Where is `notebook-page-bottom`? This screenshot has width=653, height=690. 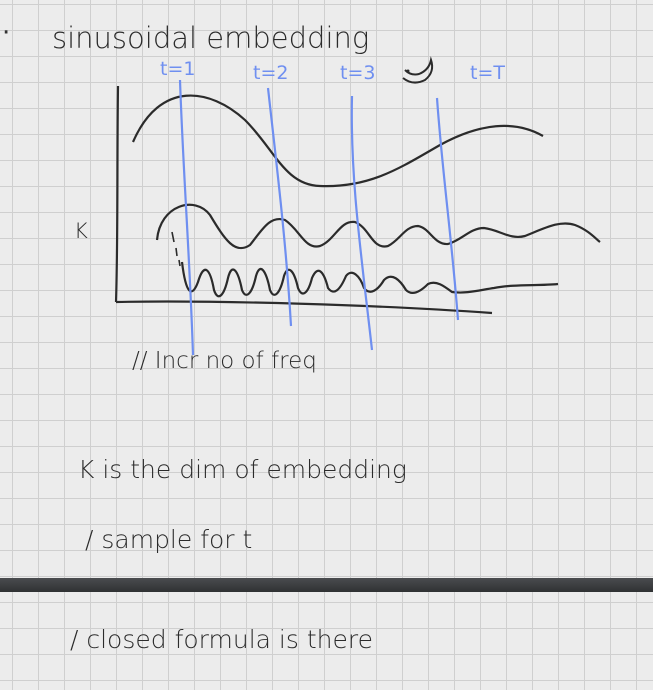
notebook-page-bottom is located at coordinates (326, 641).